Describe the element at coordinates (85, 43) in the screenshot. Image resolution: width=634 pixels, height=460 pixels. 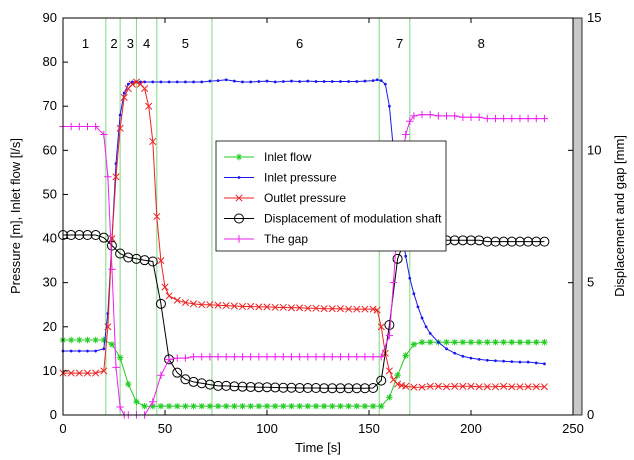
I see `phase-label: 1` at that location.